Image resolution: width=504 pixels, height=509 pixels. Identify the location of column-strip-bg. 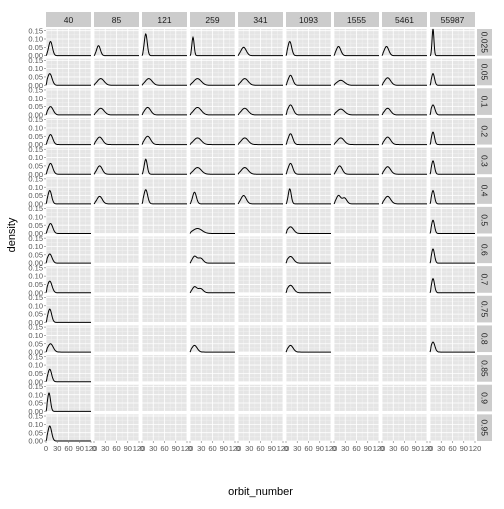
(116, 19).